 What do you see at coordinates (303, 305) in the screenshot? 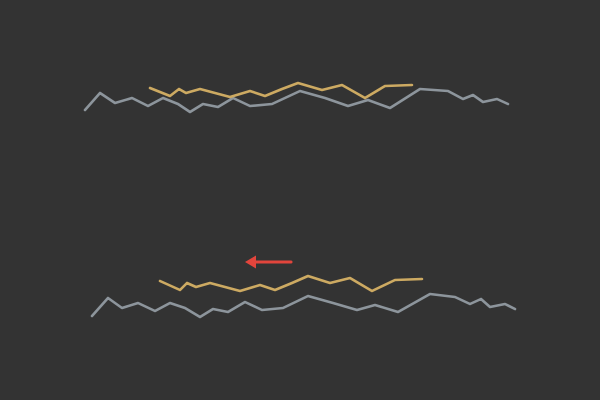
I see `bottom-reference-line` at bounding box center [303, 305].